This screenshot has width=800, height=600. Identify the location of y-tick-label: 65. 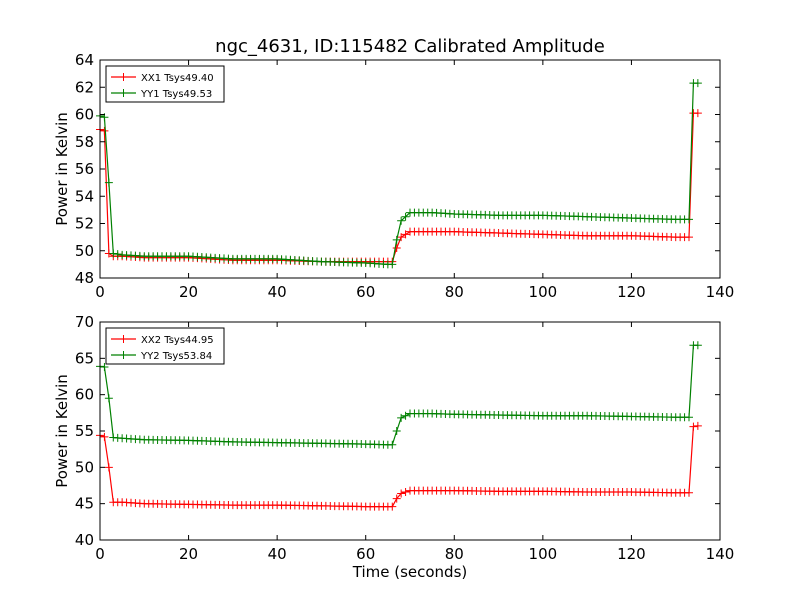
(84, 358).